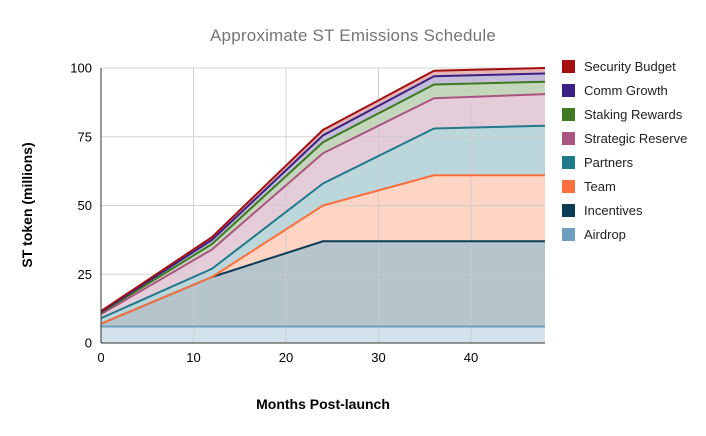  I want to click on legend-label: Partners, so click(609, 162).